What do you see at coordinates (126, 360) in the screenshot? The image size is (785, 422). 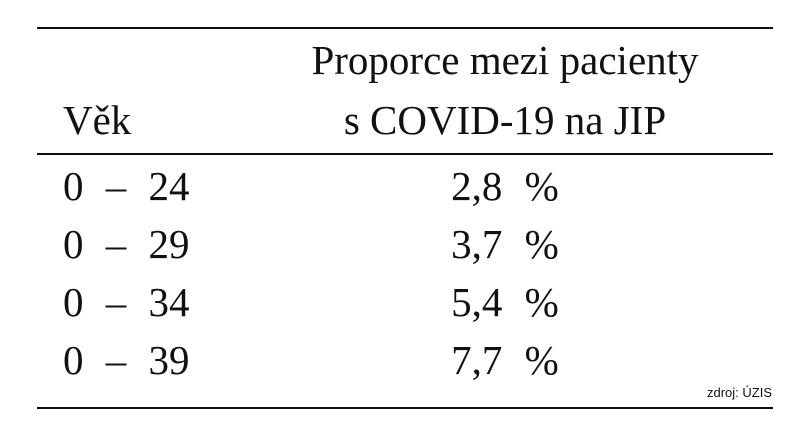 I see `age-cell: 0 – 39` at bounding box center [126, 360].